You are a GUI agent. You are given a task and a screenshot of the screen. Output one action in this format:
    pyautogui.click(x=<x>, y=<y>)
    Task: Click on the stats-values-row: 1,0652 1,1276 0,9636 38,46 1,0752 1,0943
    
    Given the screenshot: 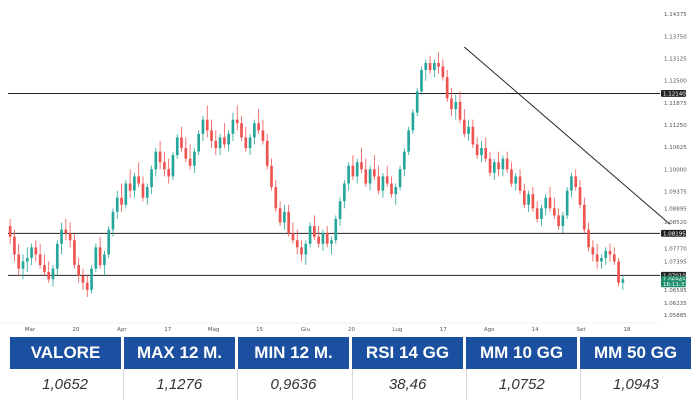 What is the action you would take?
    pyautogui.click(x=351, y=384)
    